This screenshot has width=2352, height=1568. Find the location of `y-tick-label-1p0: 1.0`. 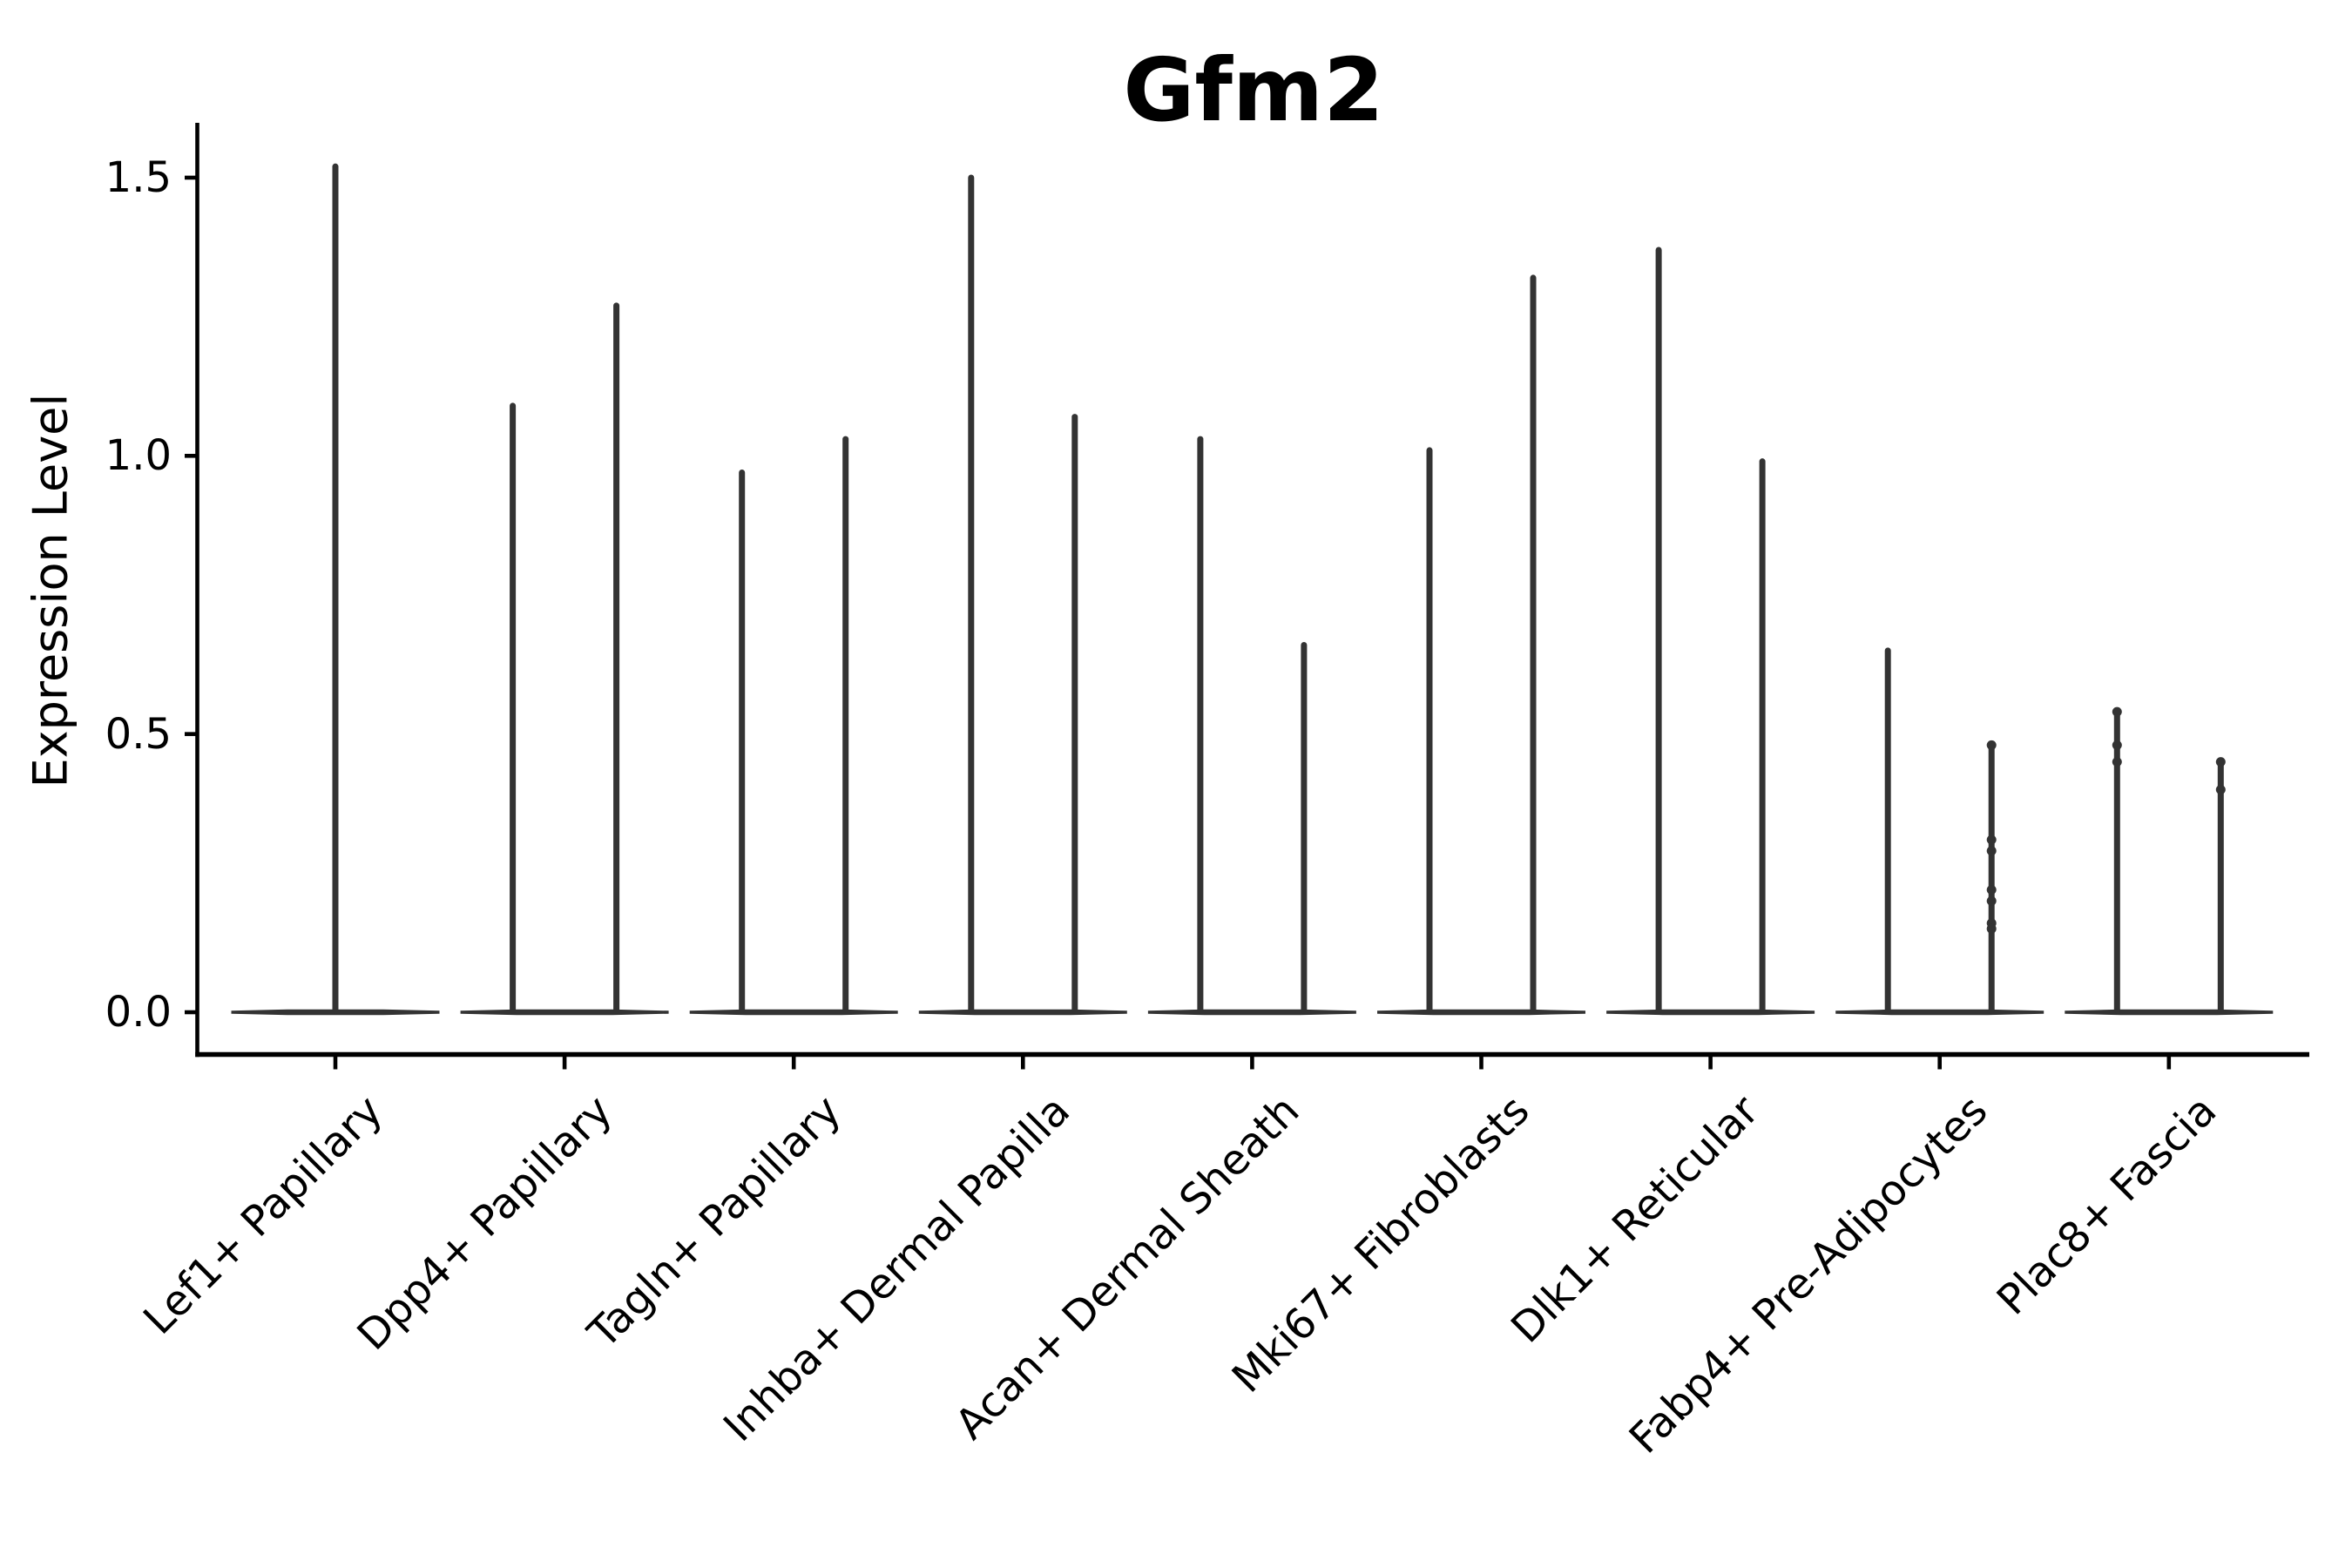

y-tick-label-1p0: 1.0 is located at coordinates (138, 455).